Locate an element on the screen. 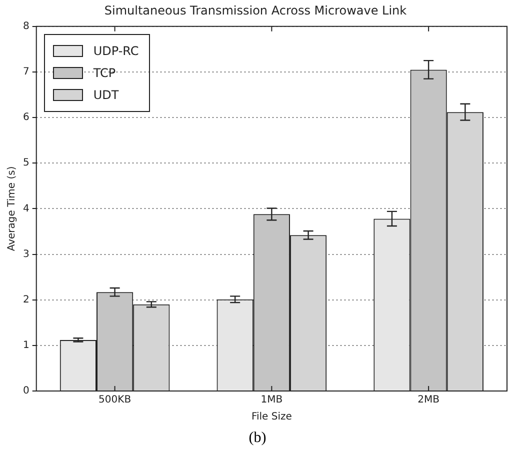 This screenshot has width=515, height=460. x-tick-label: 500KB is located at coordinates (115, 400).